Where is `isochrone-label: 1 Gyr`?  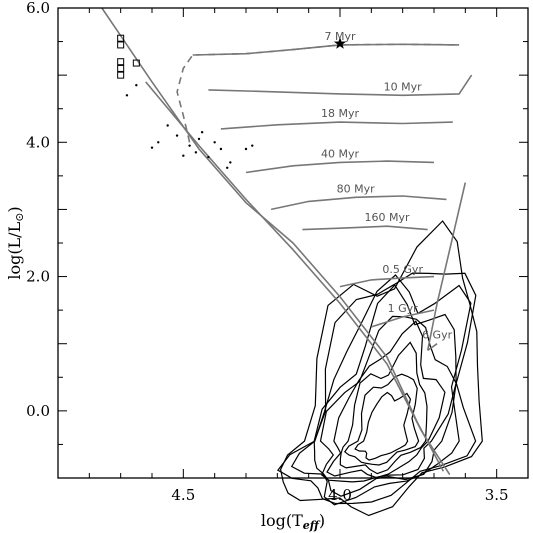
isochrone-label: 1 Gyr is located at coordinates (403, 308).